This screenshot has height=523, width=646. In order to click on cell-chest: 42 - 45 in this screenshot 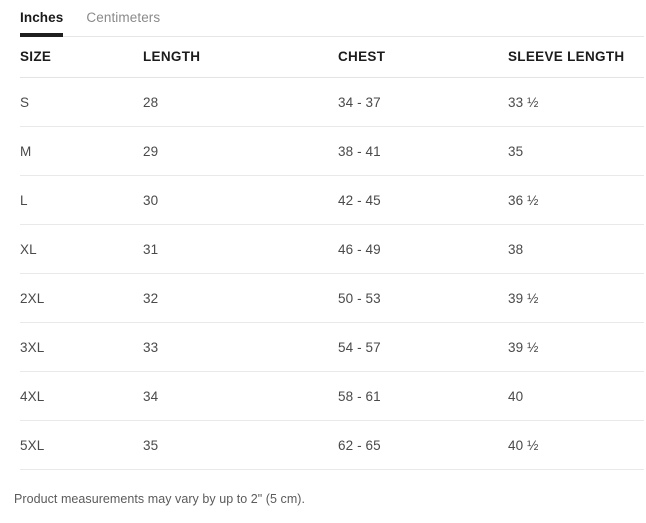, I will do `click(423, 200)`.